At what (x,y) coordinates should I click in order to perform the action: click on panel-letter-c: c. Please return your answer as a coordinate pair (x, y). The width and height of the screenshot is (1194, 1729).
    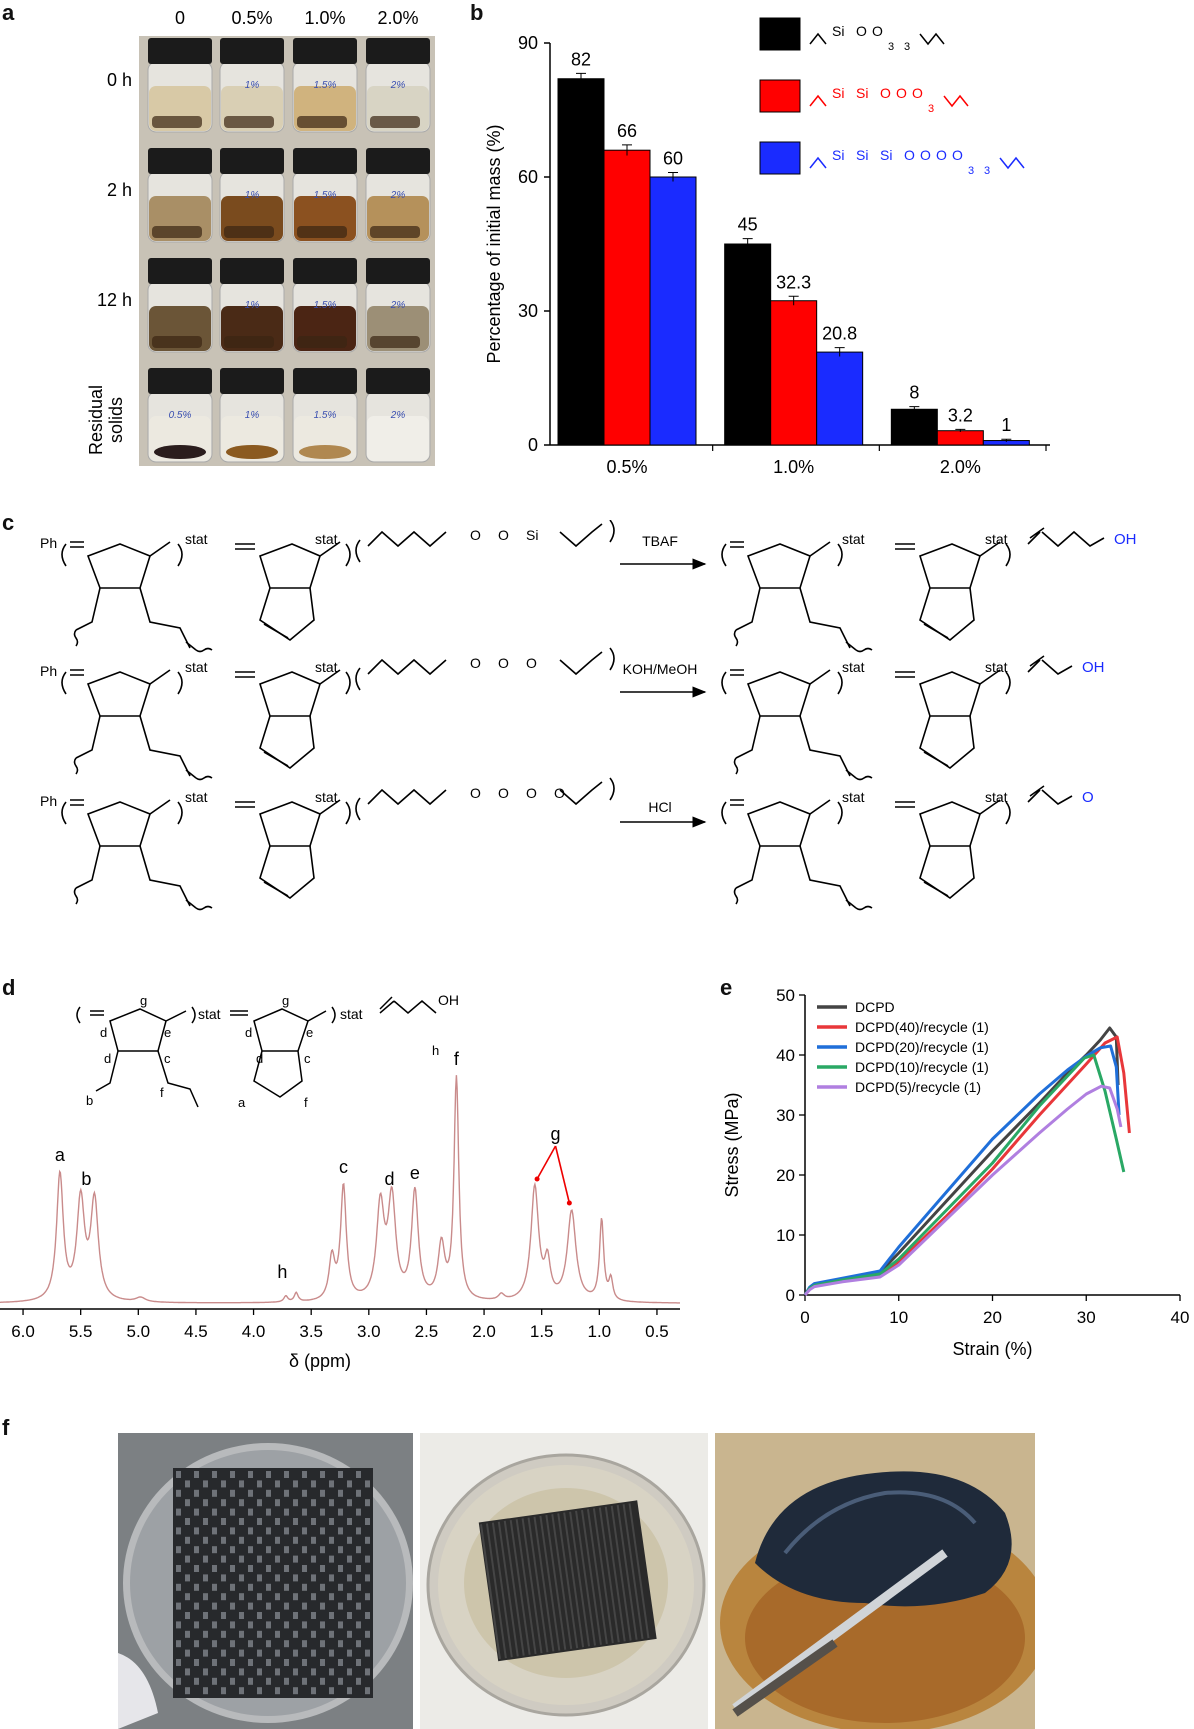
    Looking at the image, I should click on (8, 522).